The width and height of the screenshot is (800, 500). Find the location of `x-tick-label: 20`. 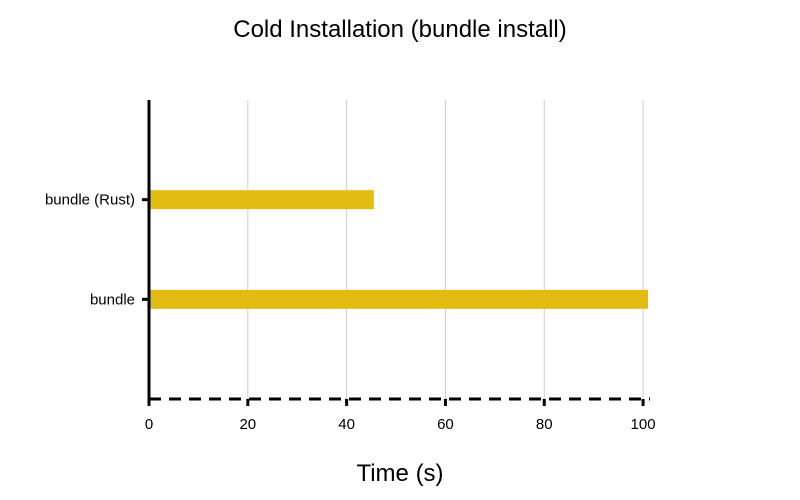

x-tick-label: 20 is located at coordinates (247, 424).